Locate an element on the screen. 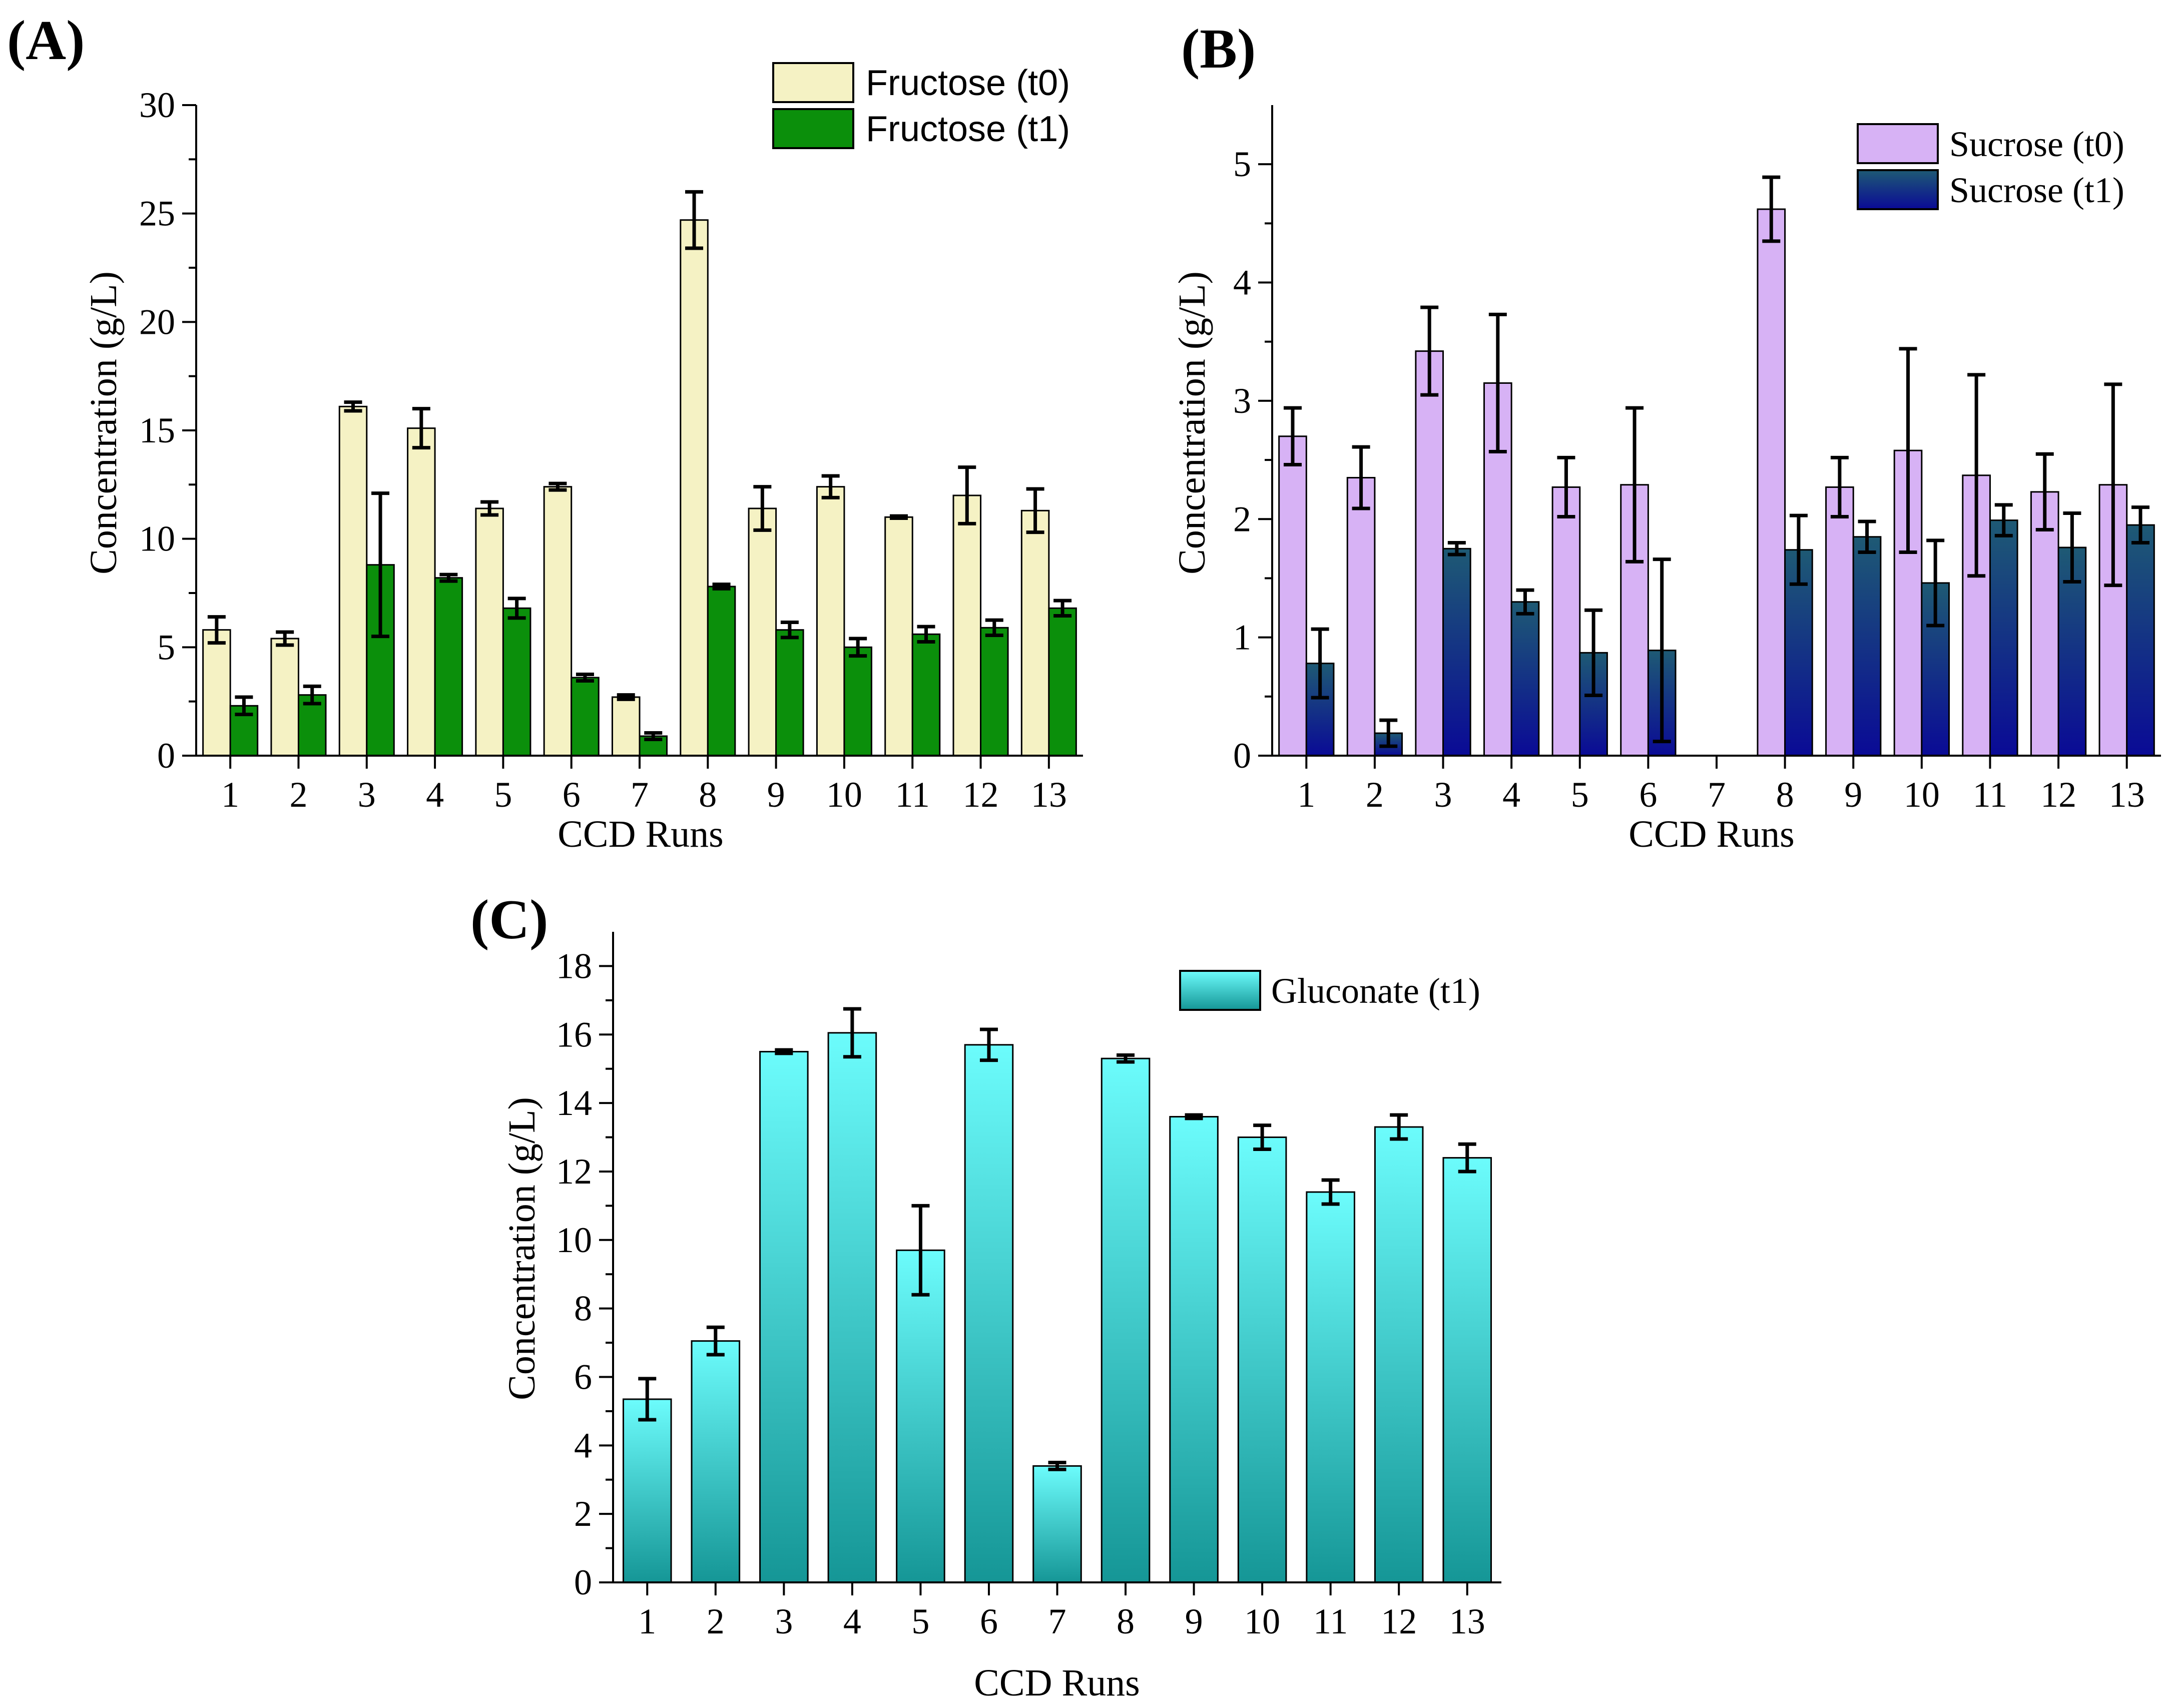  fructose-xtick-label: 9 is located at coordinates (776, 795).